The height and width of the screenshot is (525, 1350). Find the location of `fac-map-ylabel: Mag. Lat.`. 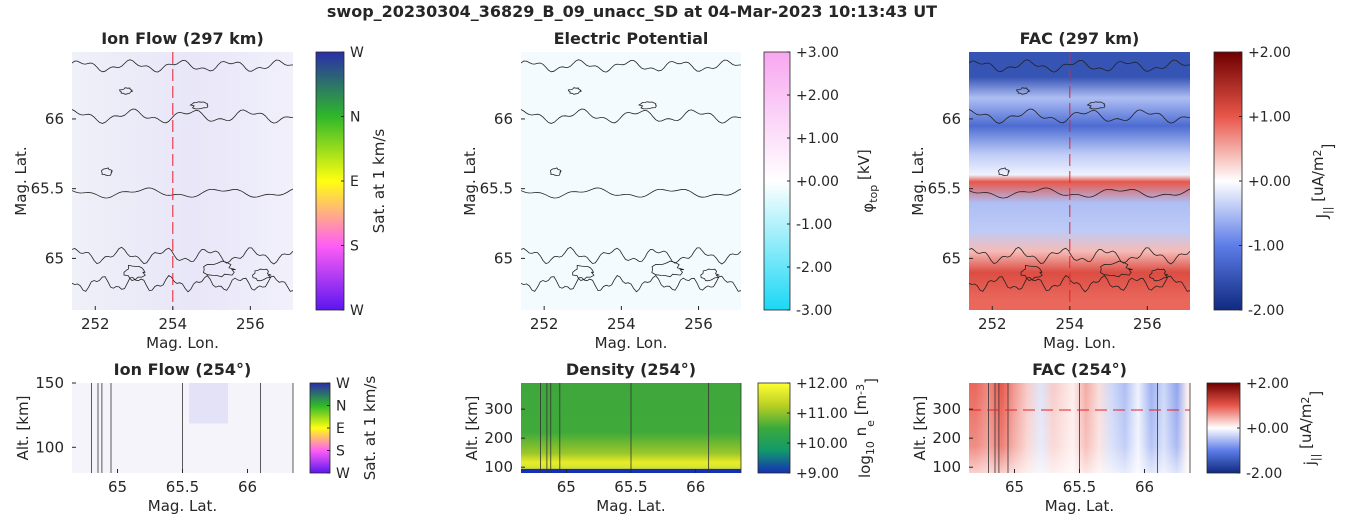

fac-map-ylabel: Mag. Lat. is located at coordinates (918, 180).